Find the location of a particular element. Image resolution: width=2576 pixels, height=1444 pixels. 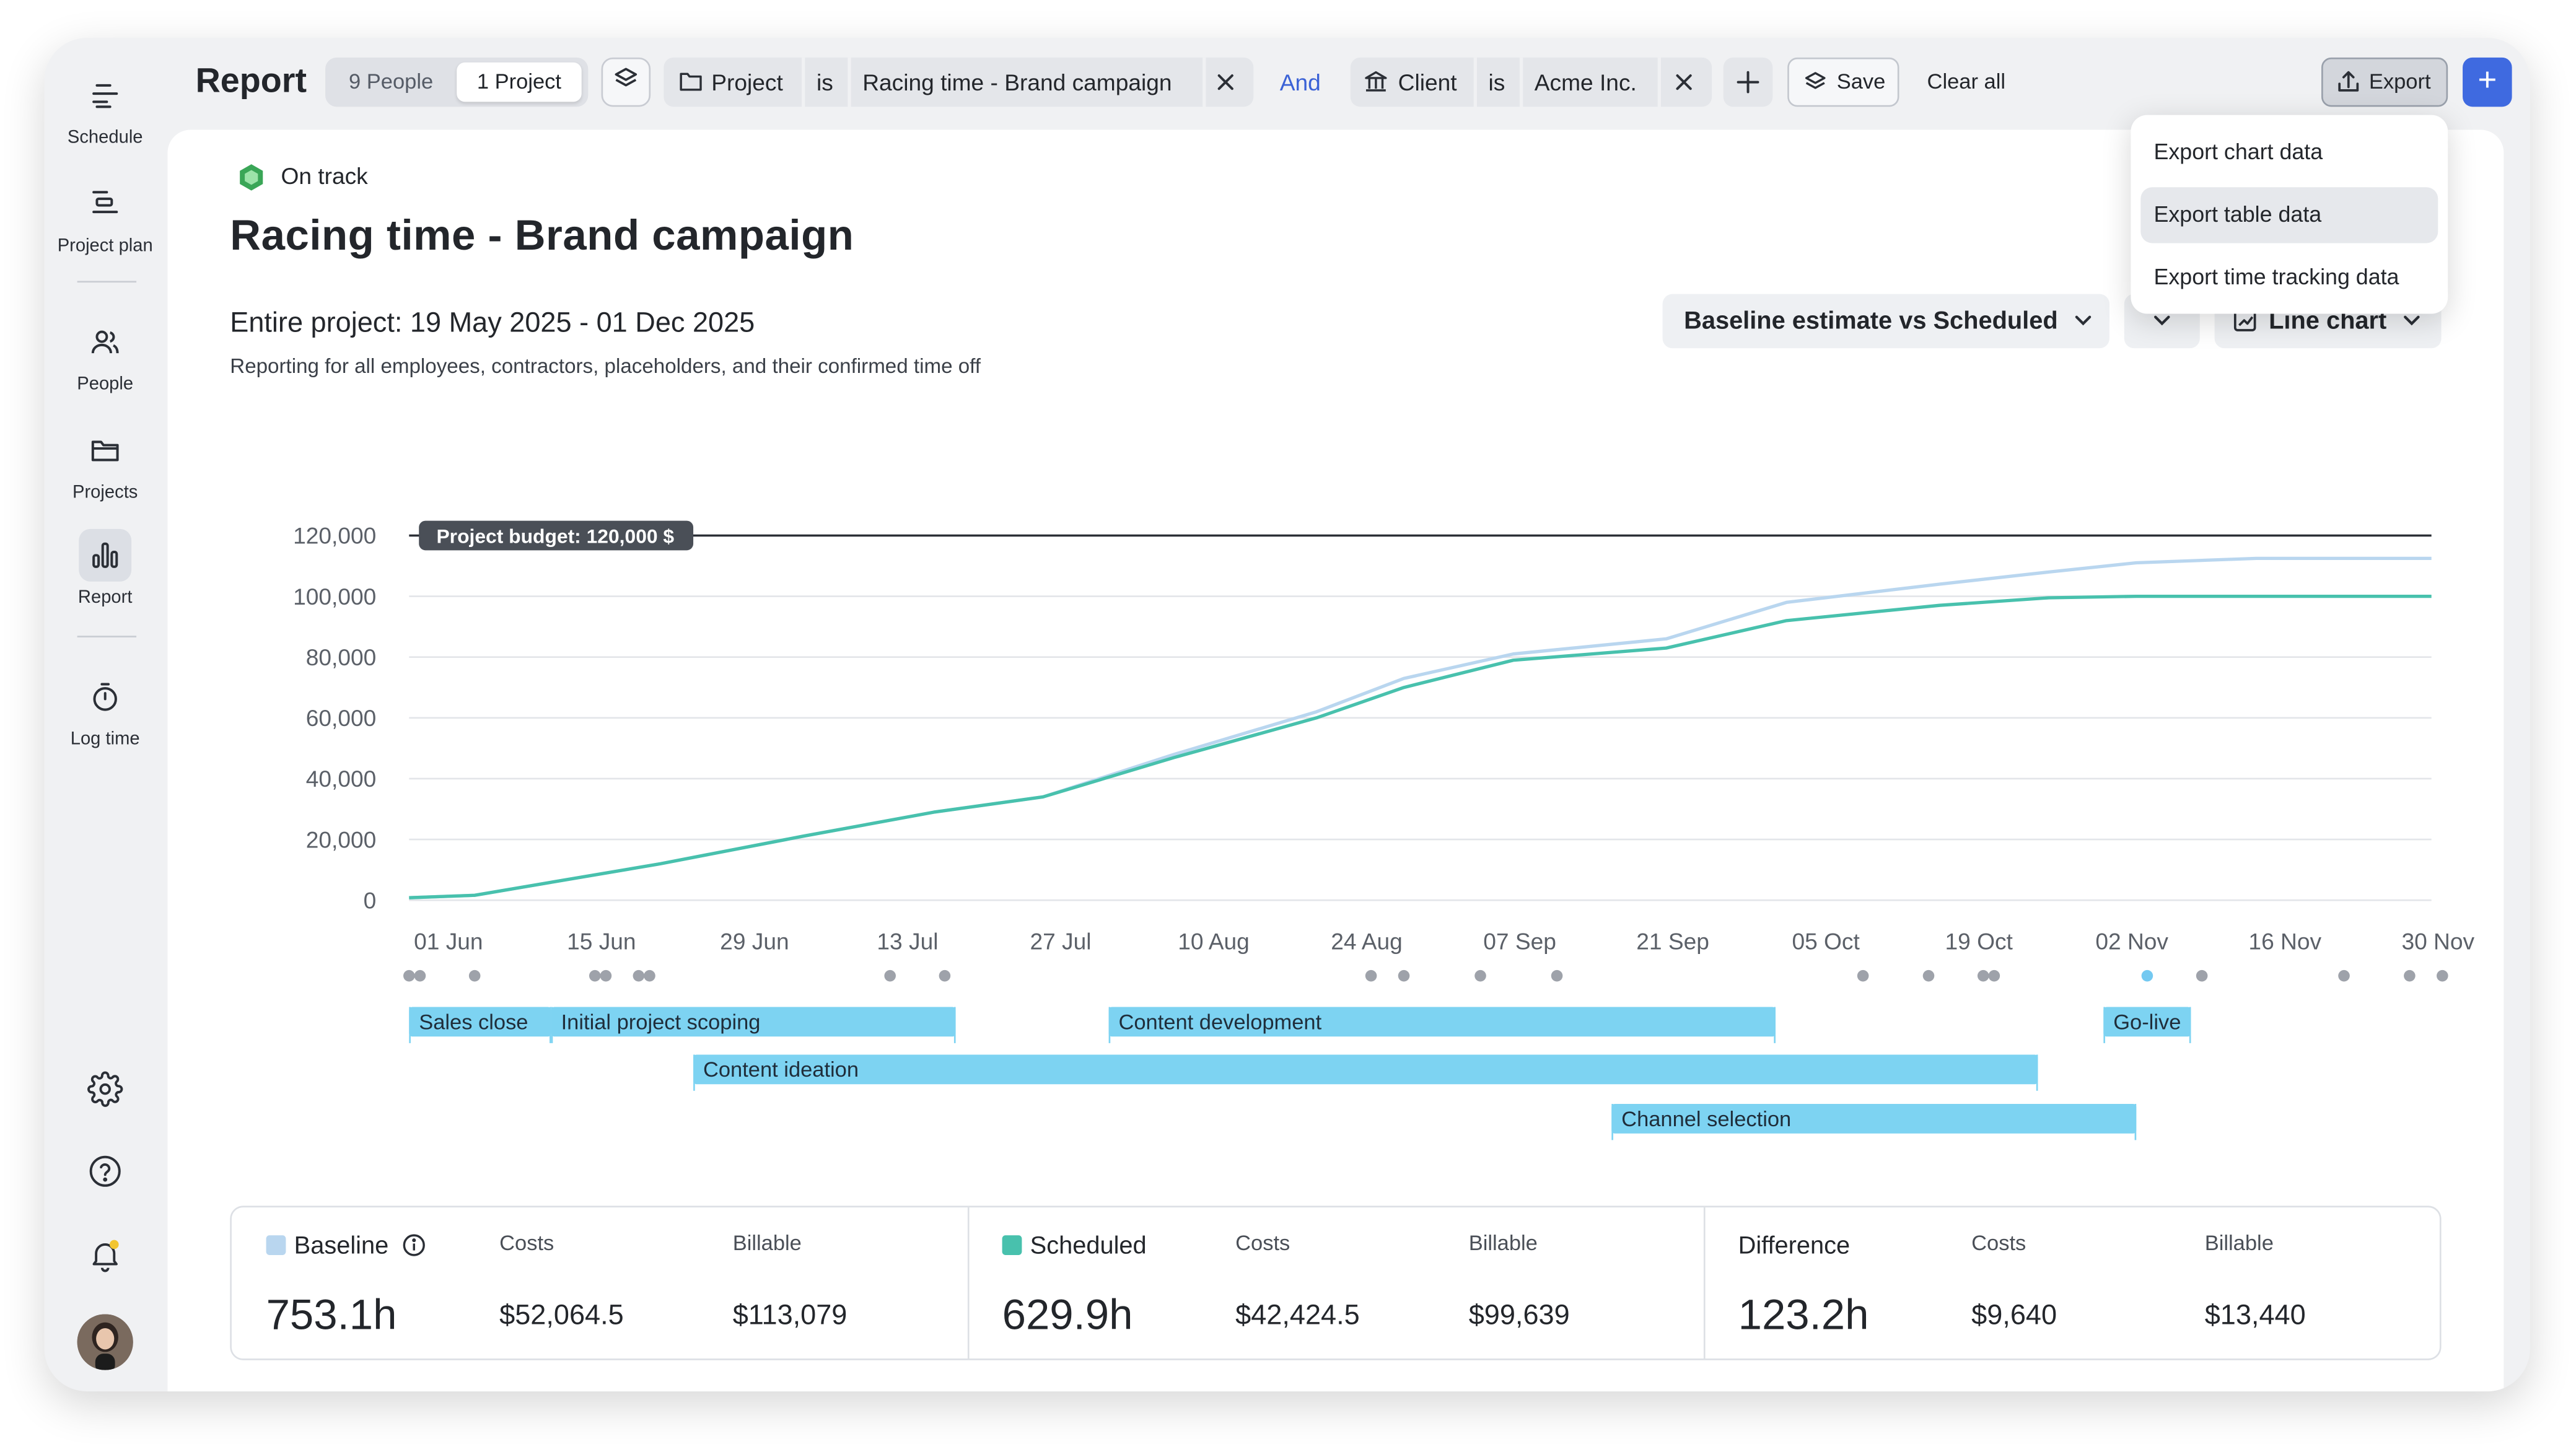

x-tick-label: 15 Jun is located at coordinates (601, 942).